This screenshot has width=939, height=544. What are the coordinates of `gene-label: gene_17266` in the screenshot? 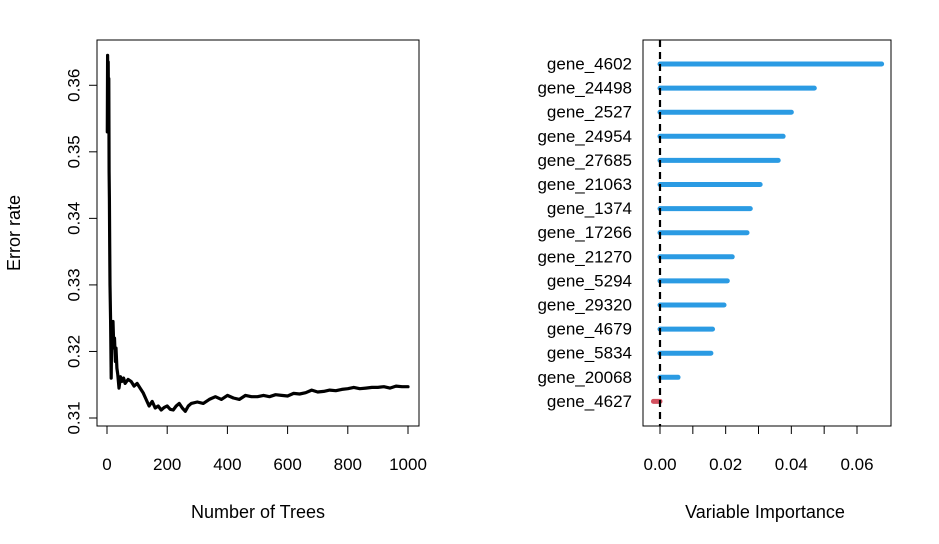 It's located at (584, 232).